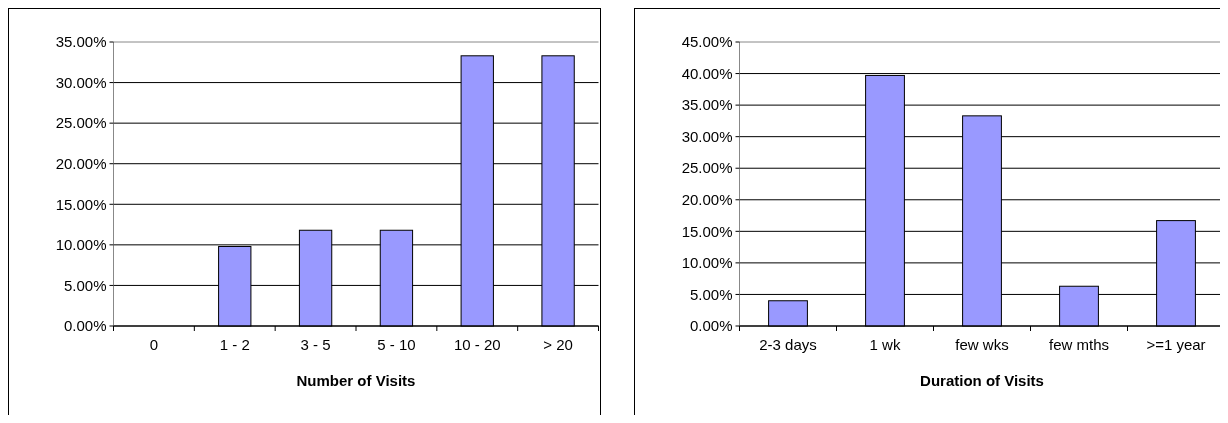 The width and height of the screenshot is (1228, 423). I want to click on x-tick-label: > 20, so click(558, 344).